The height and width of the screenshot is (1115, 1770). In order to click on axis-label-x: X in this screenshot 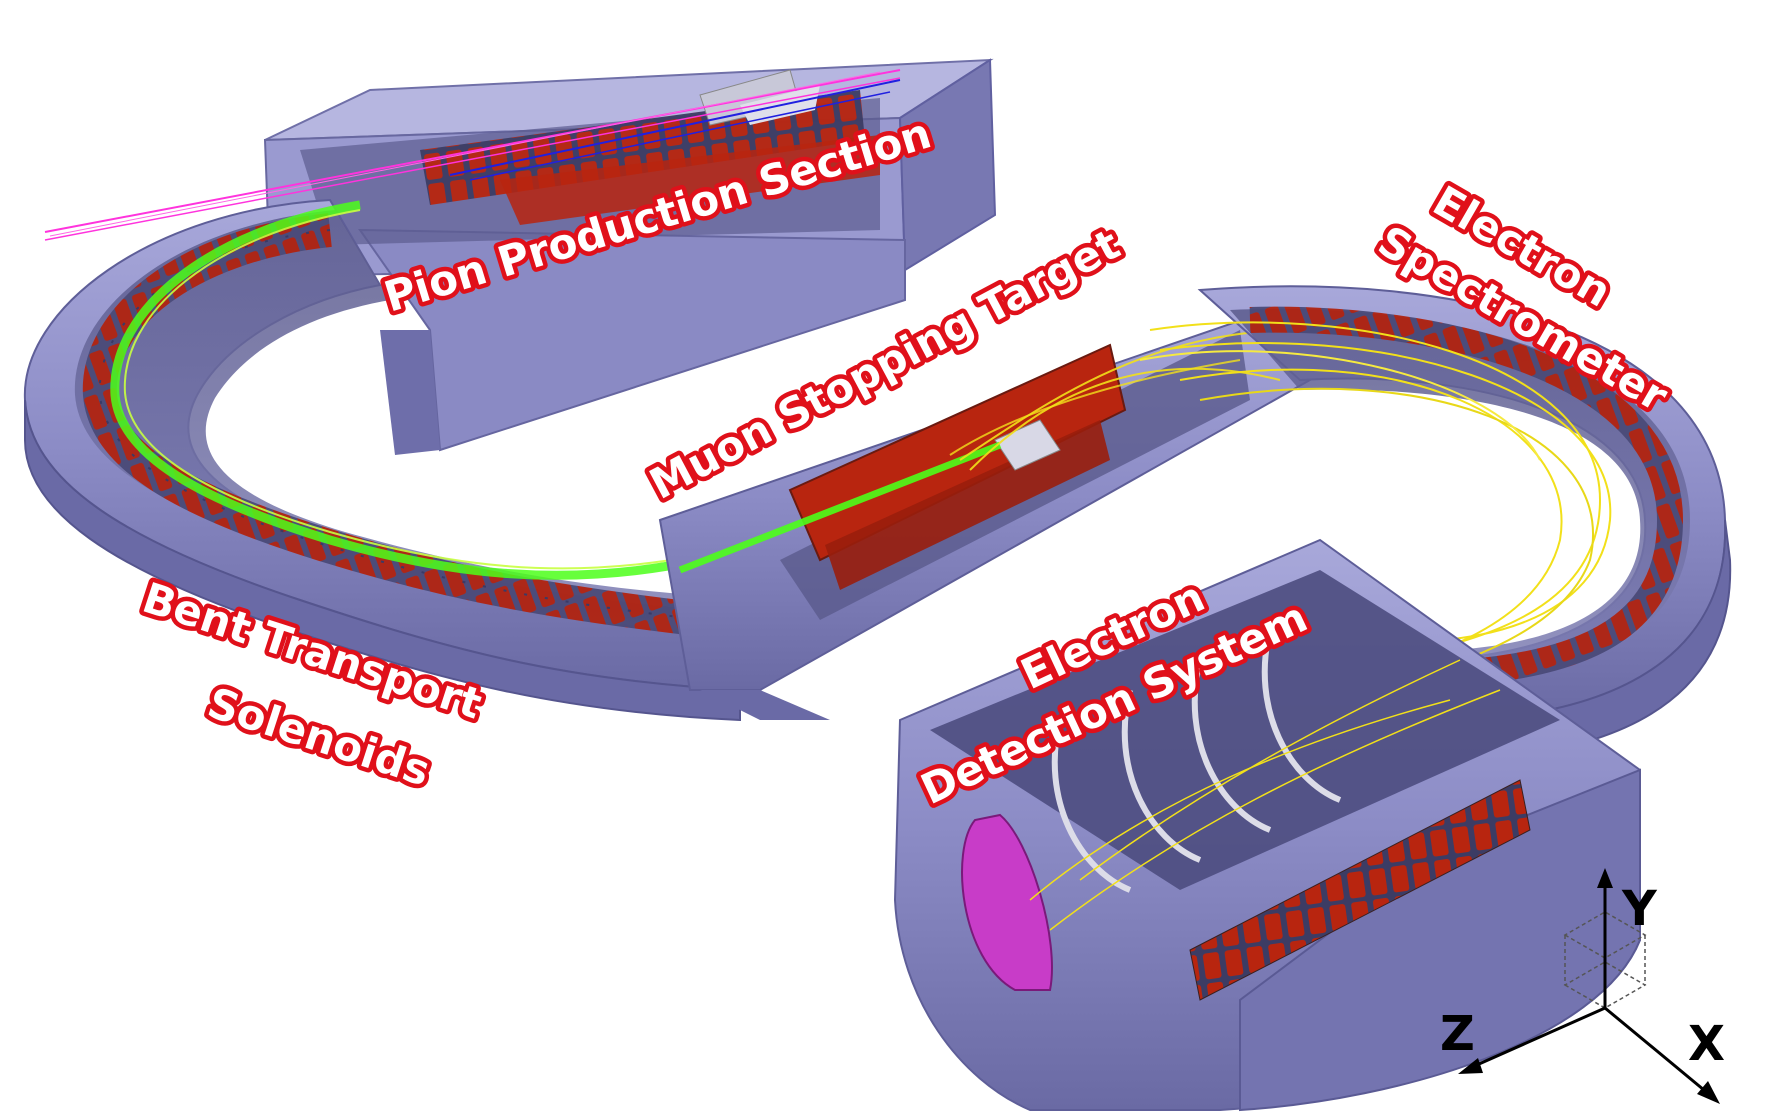, I will do `click(1706, 1044)`.